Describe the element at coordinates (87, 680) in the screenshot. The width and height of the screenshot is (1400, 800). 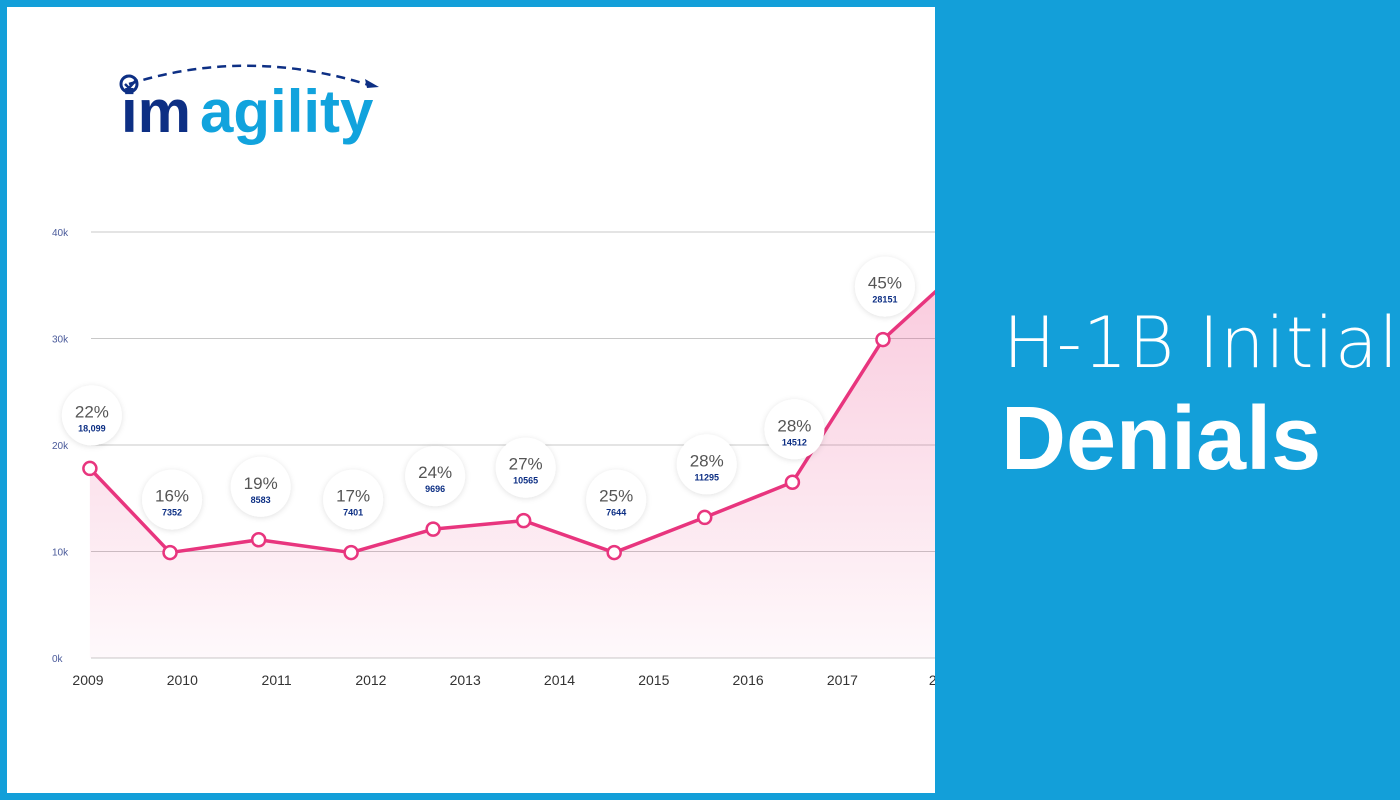
I see `x-tick-label: 2009` at that location.